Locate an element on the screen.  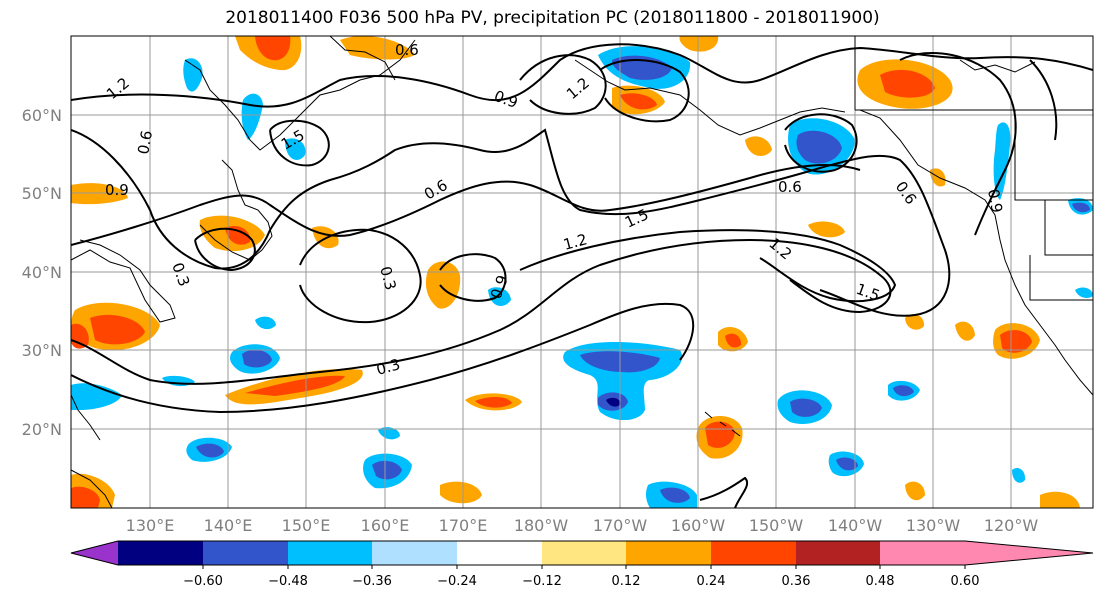
colorbar-tick-label: −0.48 is located at coordinates (288, 581).